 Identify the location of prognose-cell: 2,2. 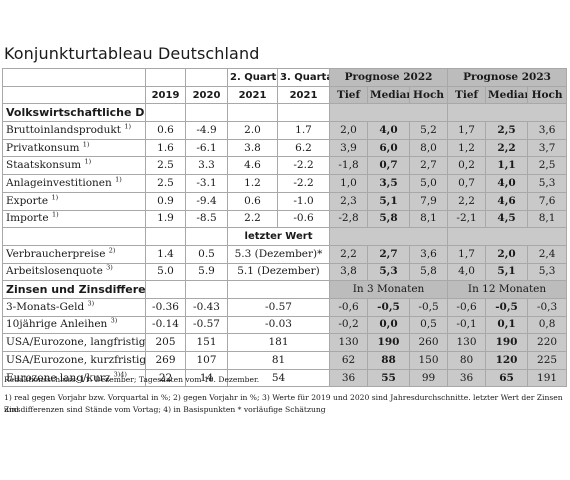
(467, 201).